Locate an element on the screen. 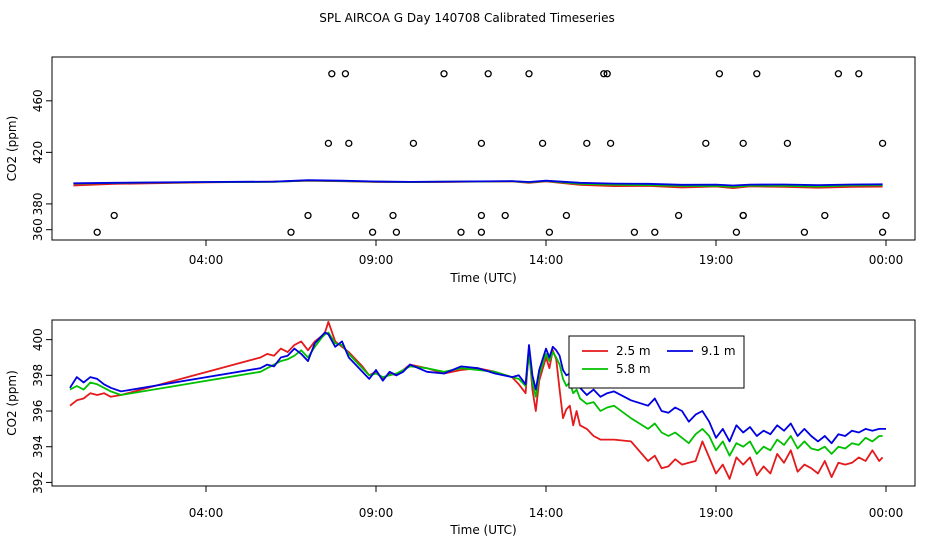 Image resolution: width=936 pixels, height=540 pixels. y-tick-label: 396 is located at coordinates (38, 411).